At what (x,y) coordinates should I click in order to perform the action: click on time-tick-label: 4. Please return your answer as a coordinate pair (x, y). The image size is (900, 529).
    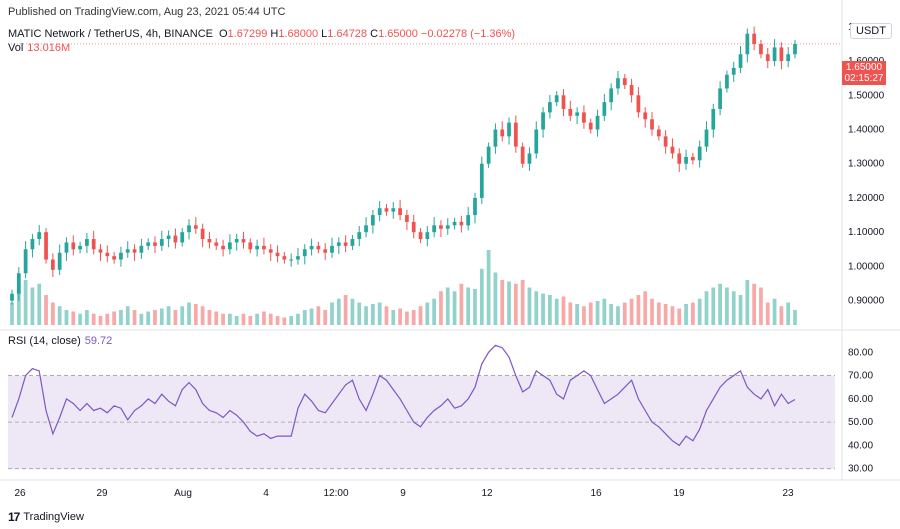
    Looking at the image, I should click on (266, 493).